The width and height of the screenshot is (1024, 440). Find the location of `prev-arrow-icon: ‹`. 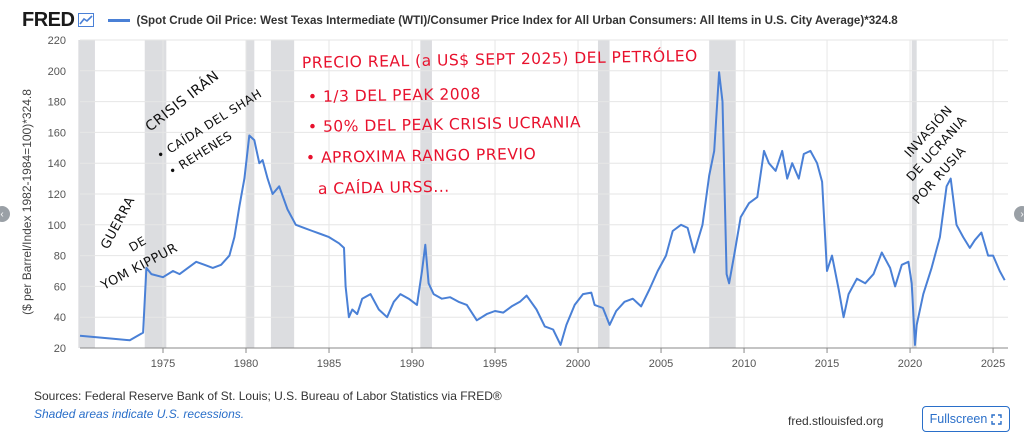

prev-arrow-icon: ‹ is located at coordinates (5, 214).